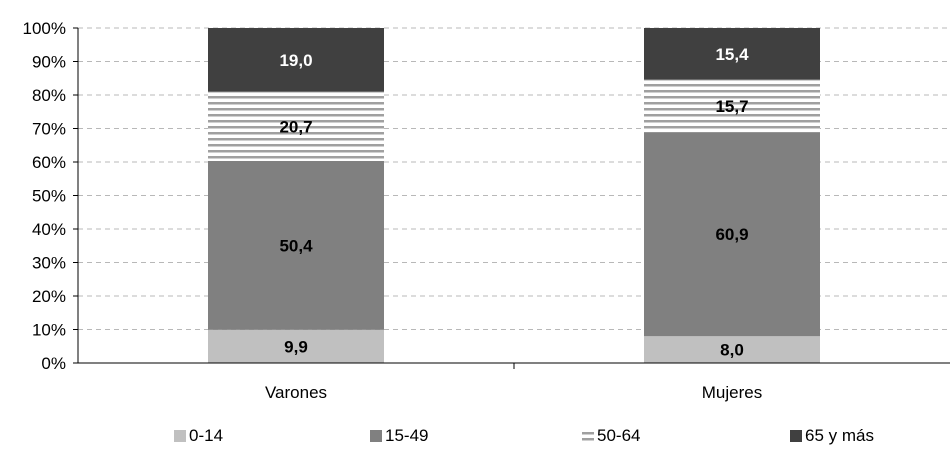  What do you see at coordinates (49, 196) in the screenshot?
I see `y-tick-label: 50%` at bounding box center [49, 196].